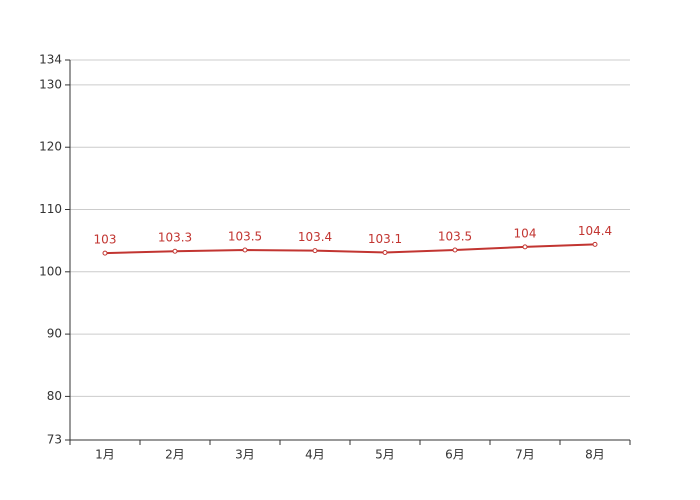 This screenshot has height=500, width=700. I want to click on data-label: 104, so click(525, 233).